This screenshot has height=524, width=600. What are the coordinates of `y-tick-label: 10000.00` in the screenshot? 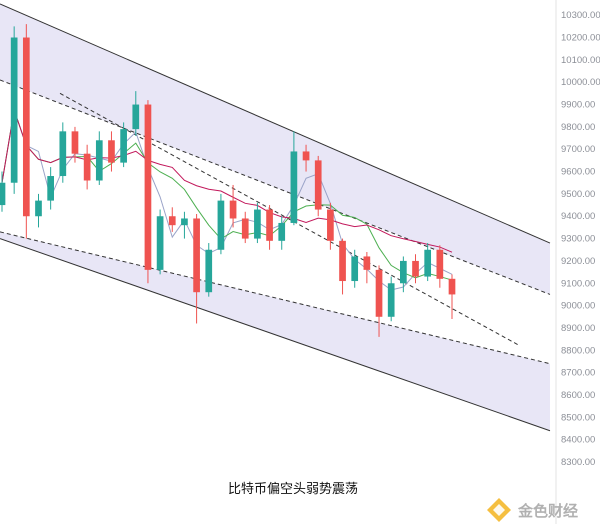 It's located at (580, 82).